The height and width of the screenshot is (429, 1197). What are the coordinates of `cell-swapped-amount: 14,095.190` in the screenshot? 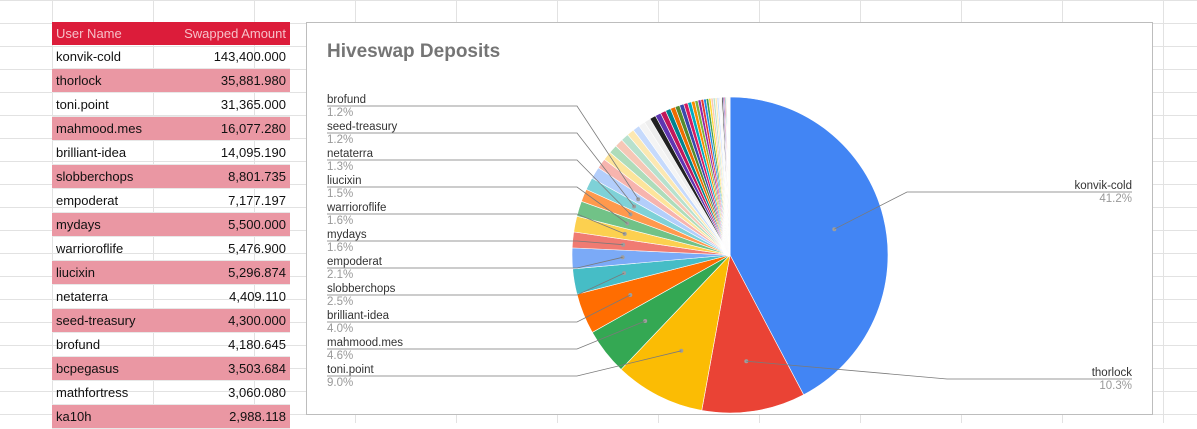 It's located at (226, 153).